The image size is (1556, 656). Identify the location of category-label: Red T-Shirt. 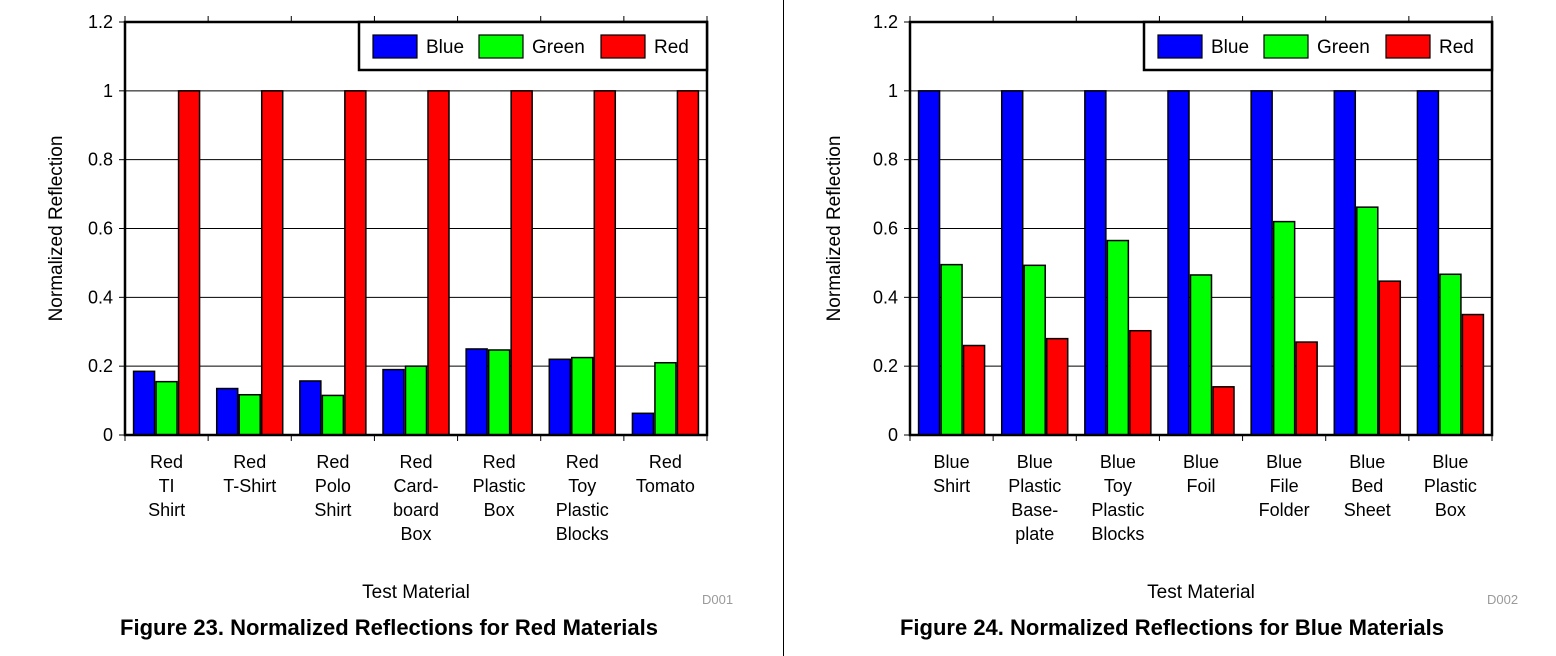
(249, 474).